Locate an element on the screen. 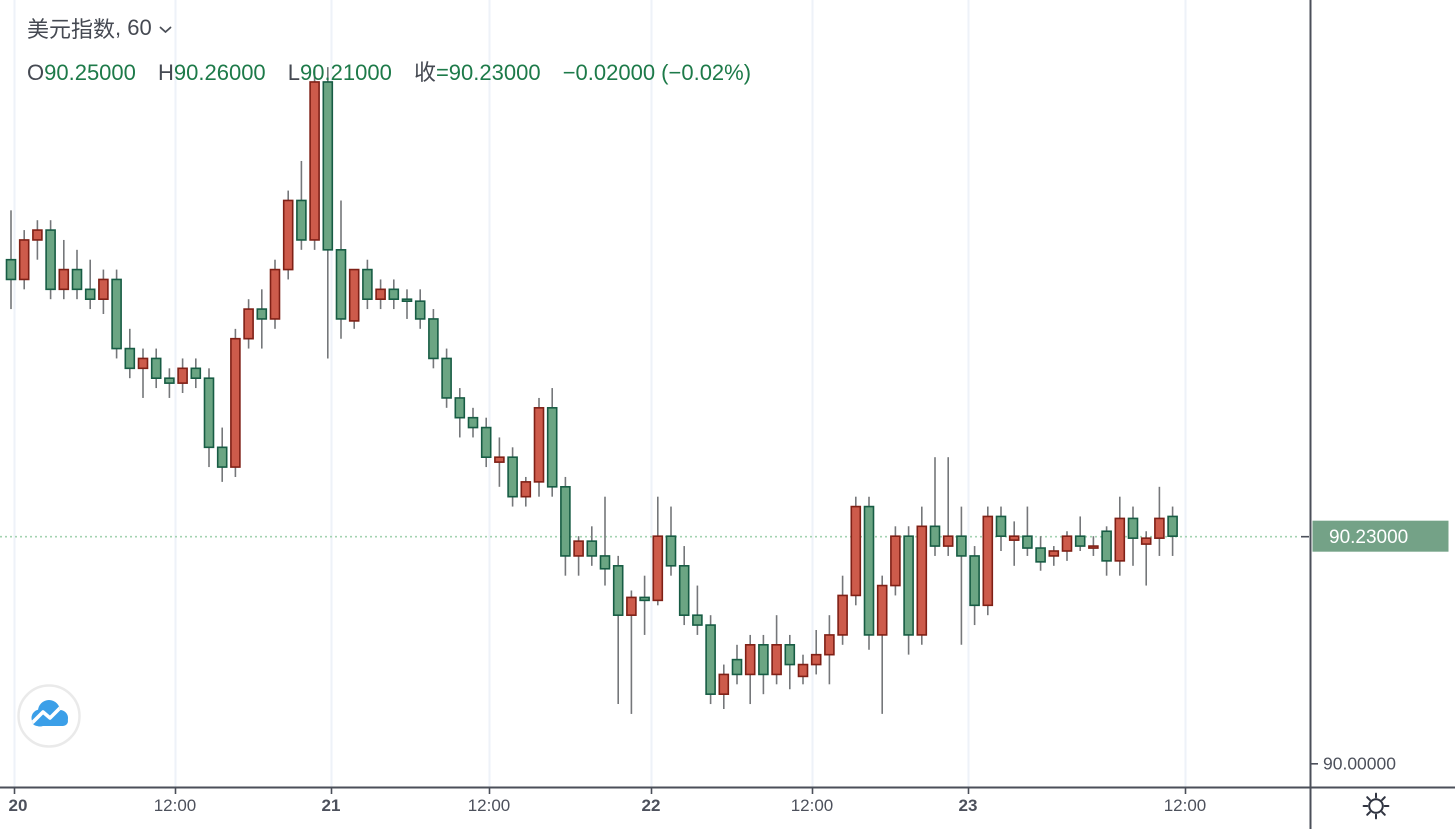 The height and width of the screenshot is (829, 1455). price-axis: 90.00000 is located at coordinates (1353, 763).